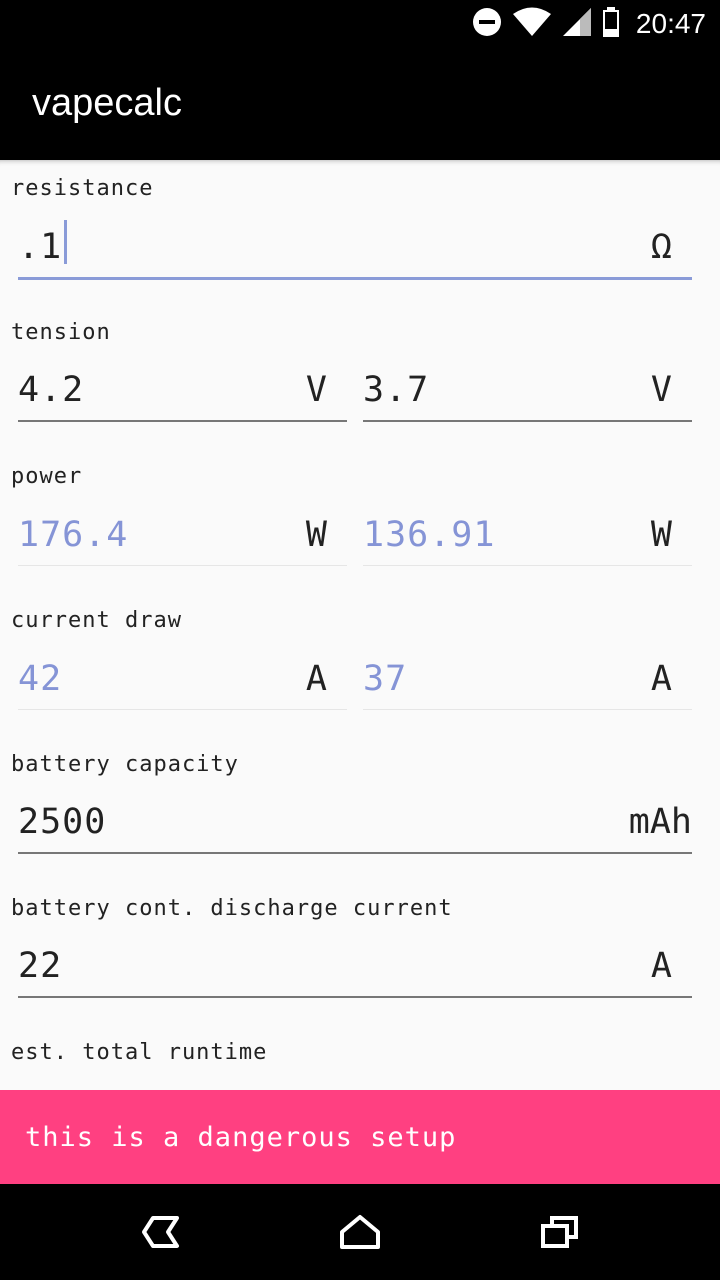  Describe the element at coordinates (360, 104) in the screenshot. I see `app-bar: vapecalc` at that location.